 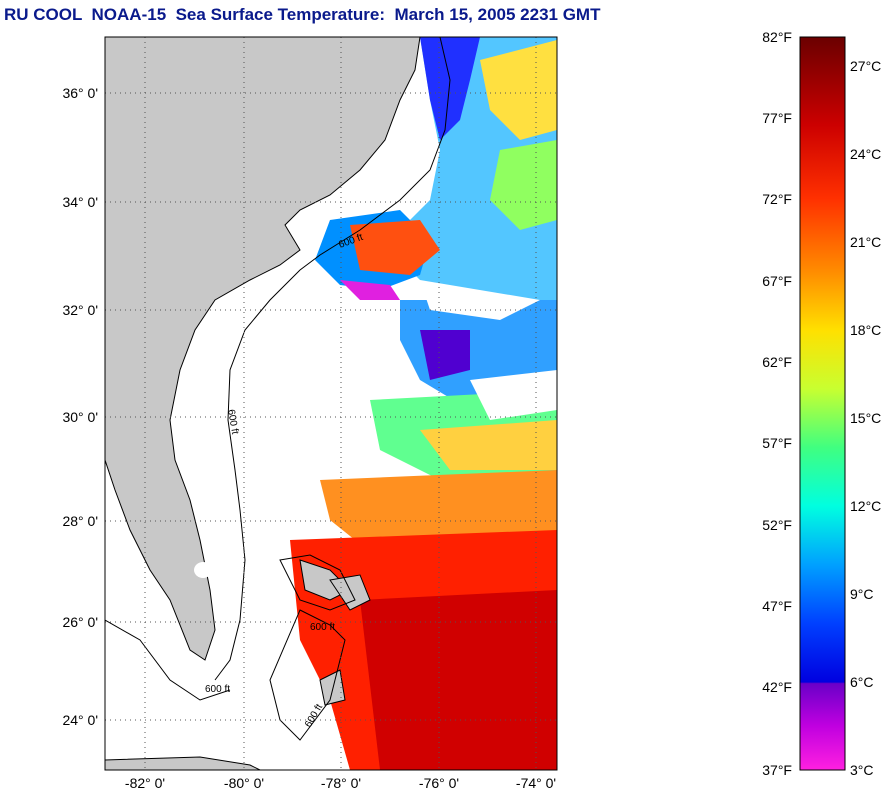 What do you see at coordinates (777, 362) in the screenshot?
I see `colorbar-f-label: 62°F` at bounding box center [777, 362].